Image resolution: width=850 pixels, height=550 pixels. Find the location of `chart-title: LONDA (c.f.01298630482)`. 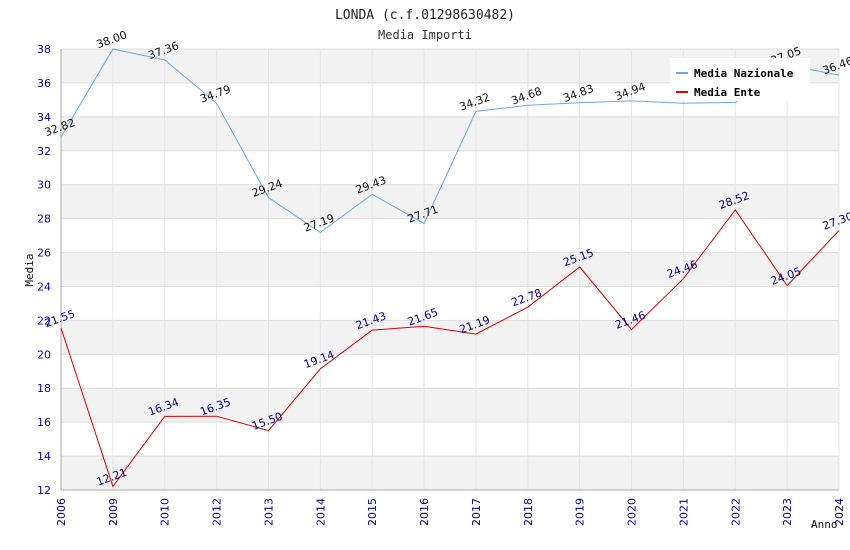

chart-title: LONDA (c.f.01298630482) is located at coordinates (425, 15).